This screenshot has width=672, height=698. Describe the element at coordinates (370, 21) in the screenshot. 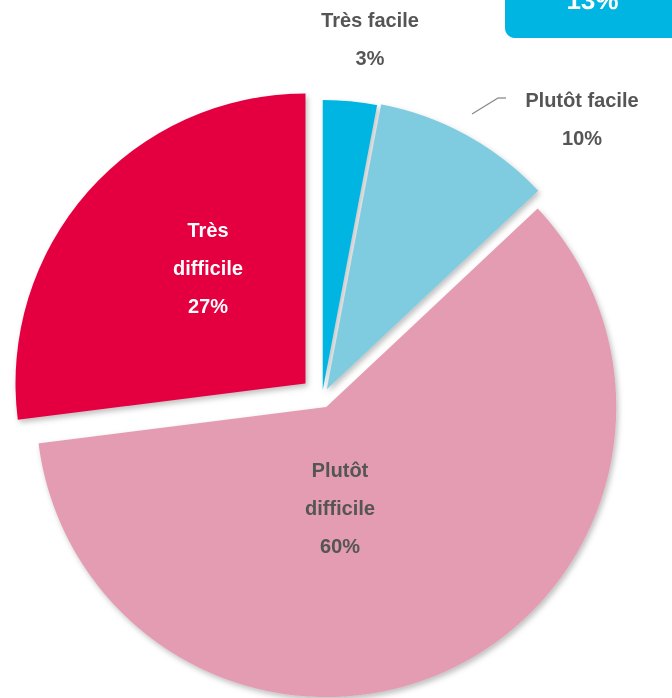

I see `category-label: Très facile` at that location.